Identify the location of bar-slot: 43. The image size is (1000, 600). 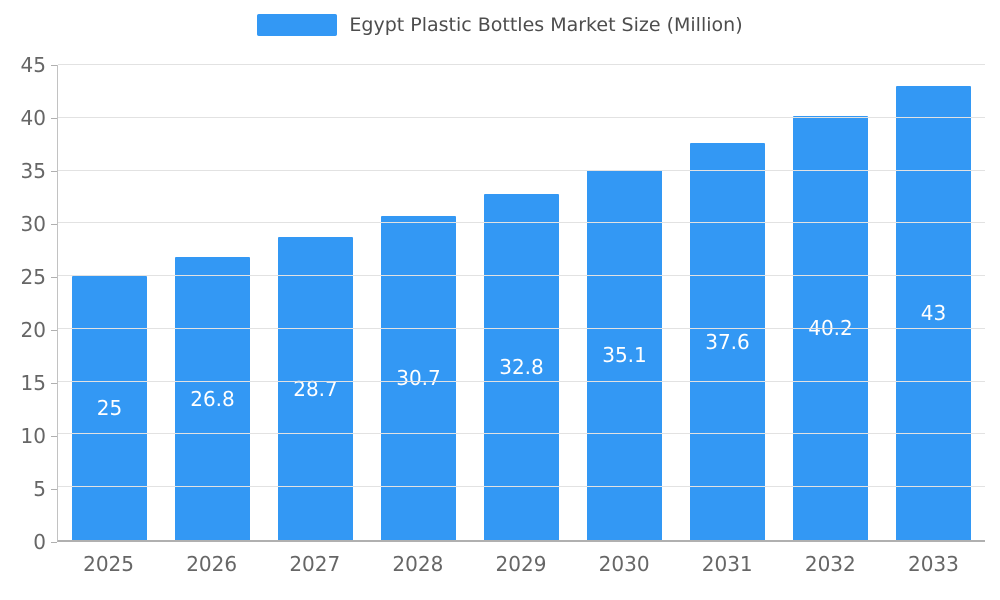
(933, 302).